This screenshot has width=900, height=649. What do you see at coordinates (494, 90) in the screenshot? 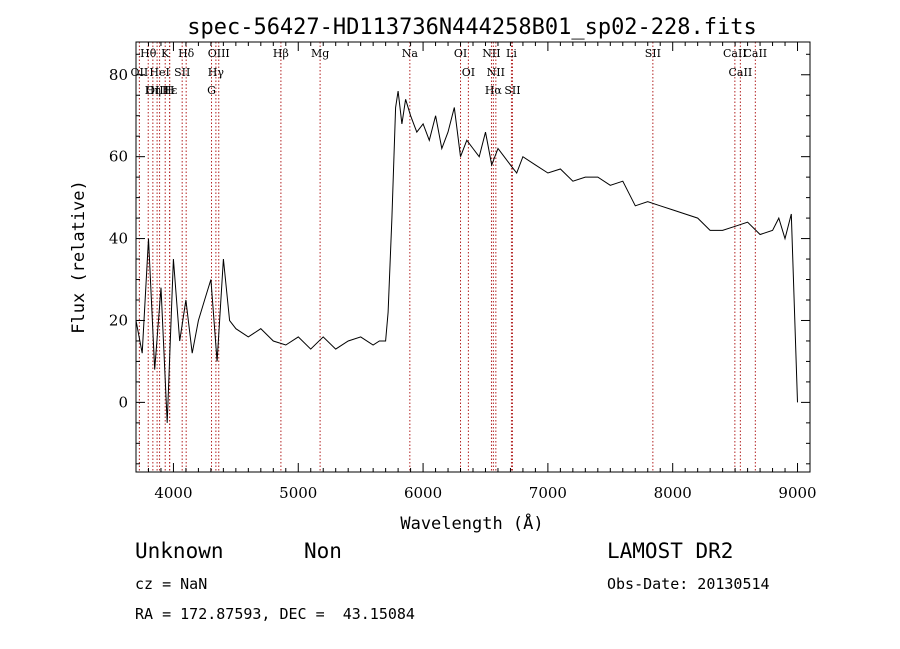
I see `line-label: Hα` at bounding box center [494, 90].